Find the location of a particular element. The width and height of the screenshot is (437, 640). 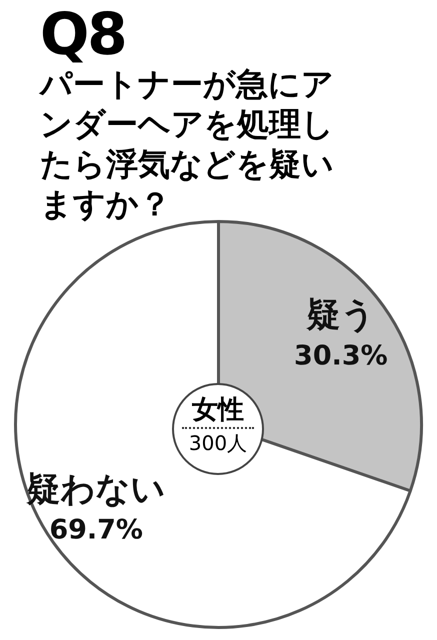

slice-label: 疑う is located at coordinates (340, 315).